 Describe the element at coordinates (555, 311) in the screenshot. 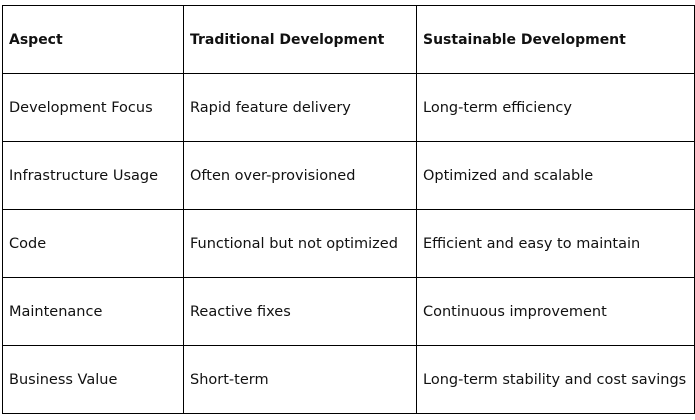

I see `table-cell: Continuous improvement` at that location.